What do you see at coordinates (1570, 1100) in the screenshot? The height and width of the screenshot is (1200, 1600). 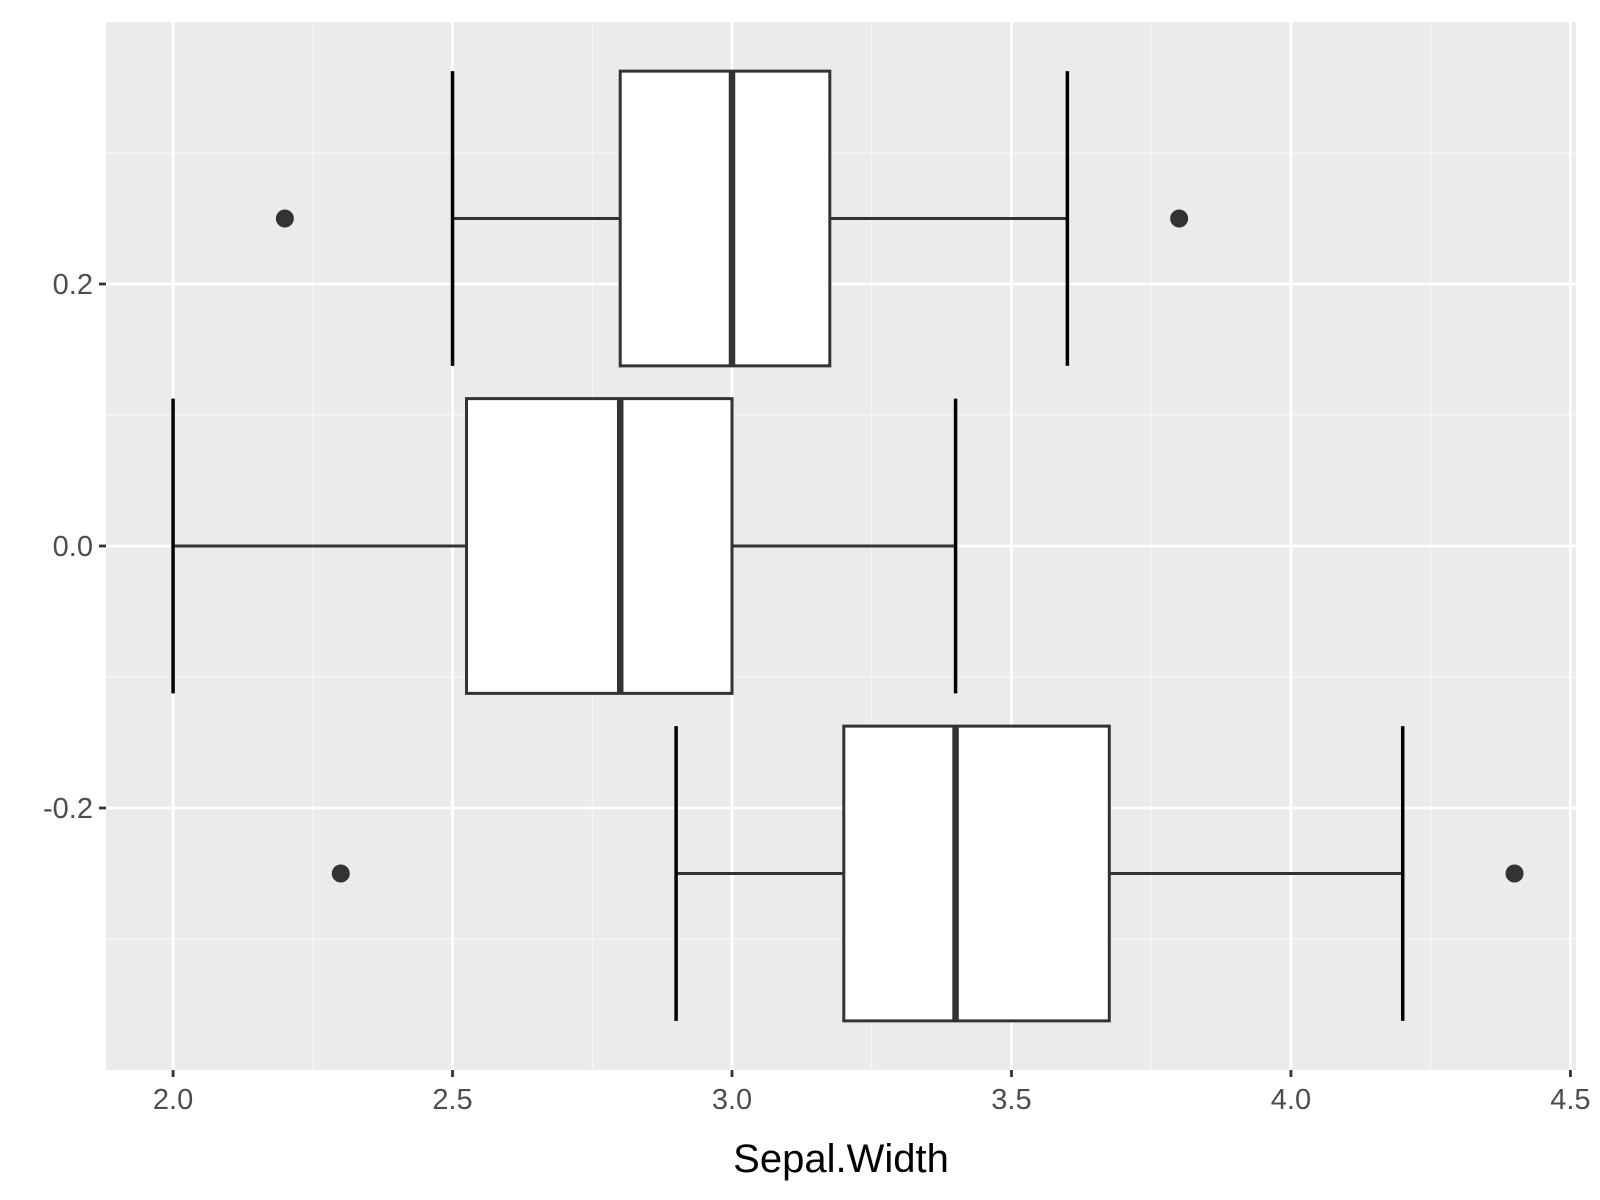 I see `x-tick-label: 4.5` at bounding box center [1570, 1100].